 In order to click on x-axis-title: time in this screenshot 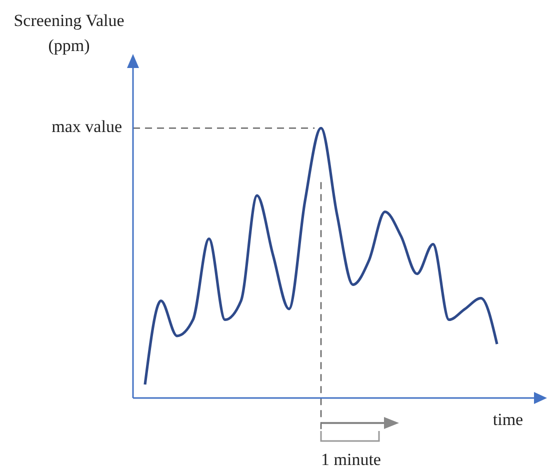, I will do `click(508, 420)`.